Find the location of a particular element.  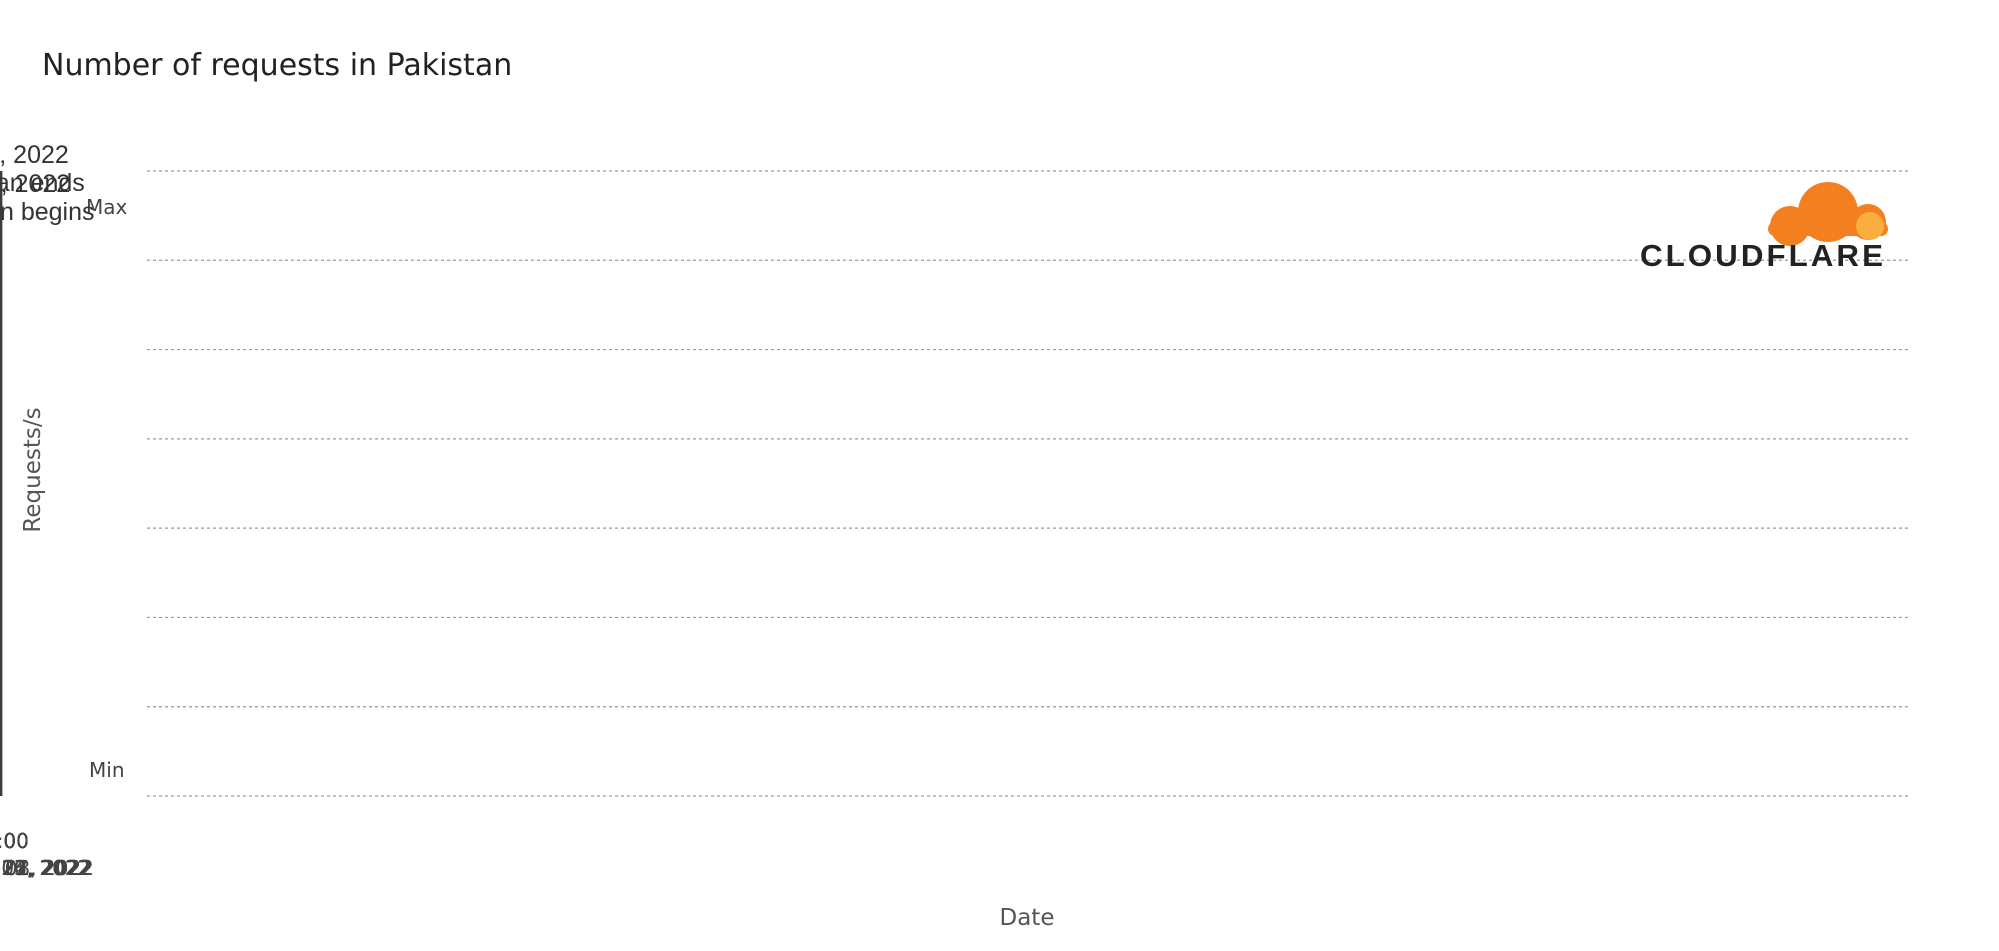

x-tick-date-1: Sun, Apr 03, 2022 is located at coordinates (45, 868).